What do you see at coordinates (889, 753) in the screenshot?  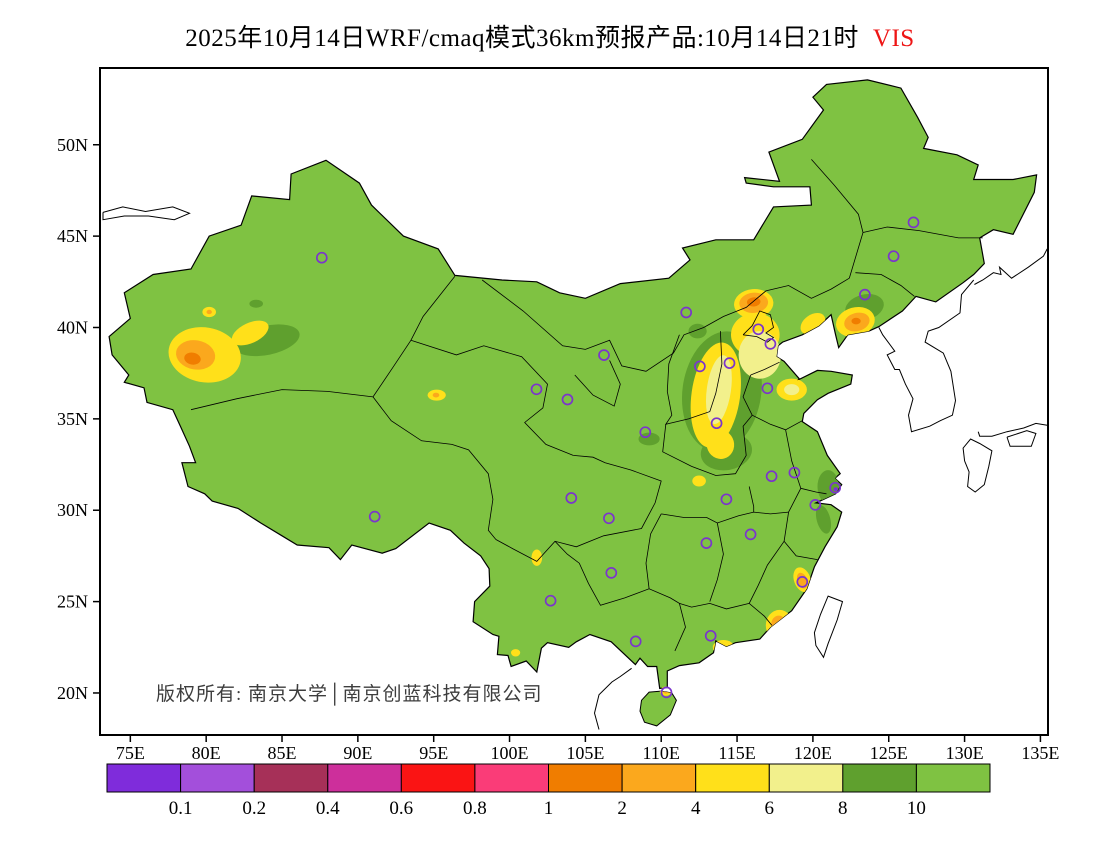 I see `lon-tick-label: 125E` at bounding box center [889, 753].